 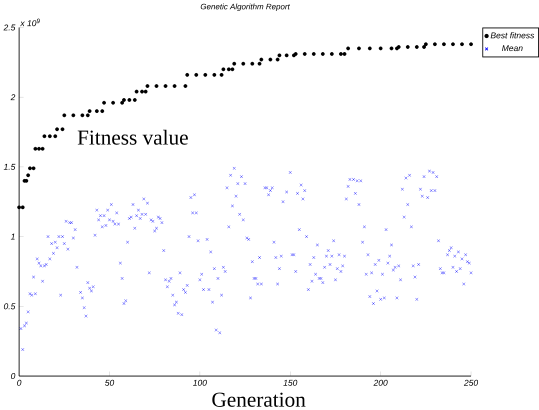 I want to click on legend-label: Best fitness, so click(x=512, y=35).